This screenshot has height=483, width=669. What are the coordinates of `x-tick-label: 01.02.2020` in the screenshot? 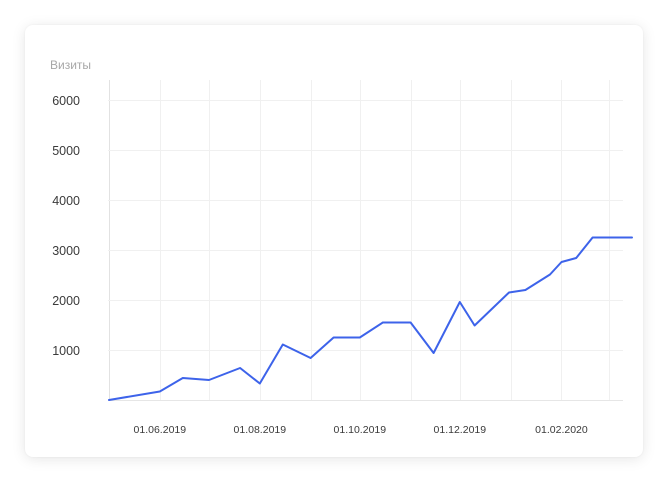 It's located at (561, 430).